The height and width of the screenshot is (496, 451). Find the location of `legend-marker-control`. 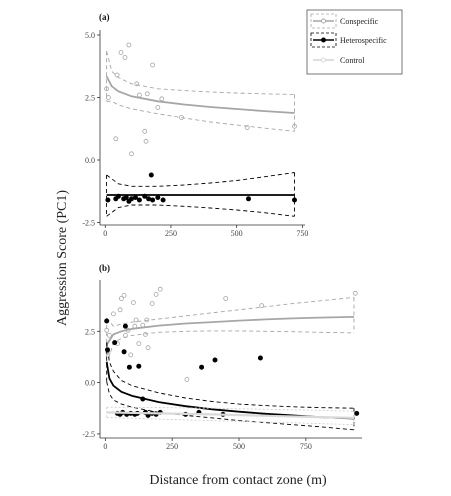

legend-marker-control is located at coordinates (323, 60).